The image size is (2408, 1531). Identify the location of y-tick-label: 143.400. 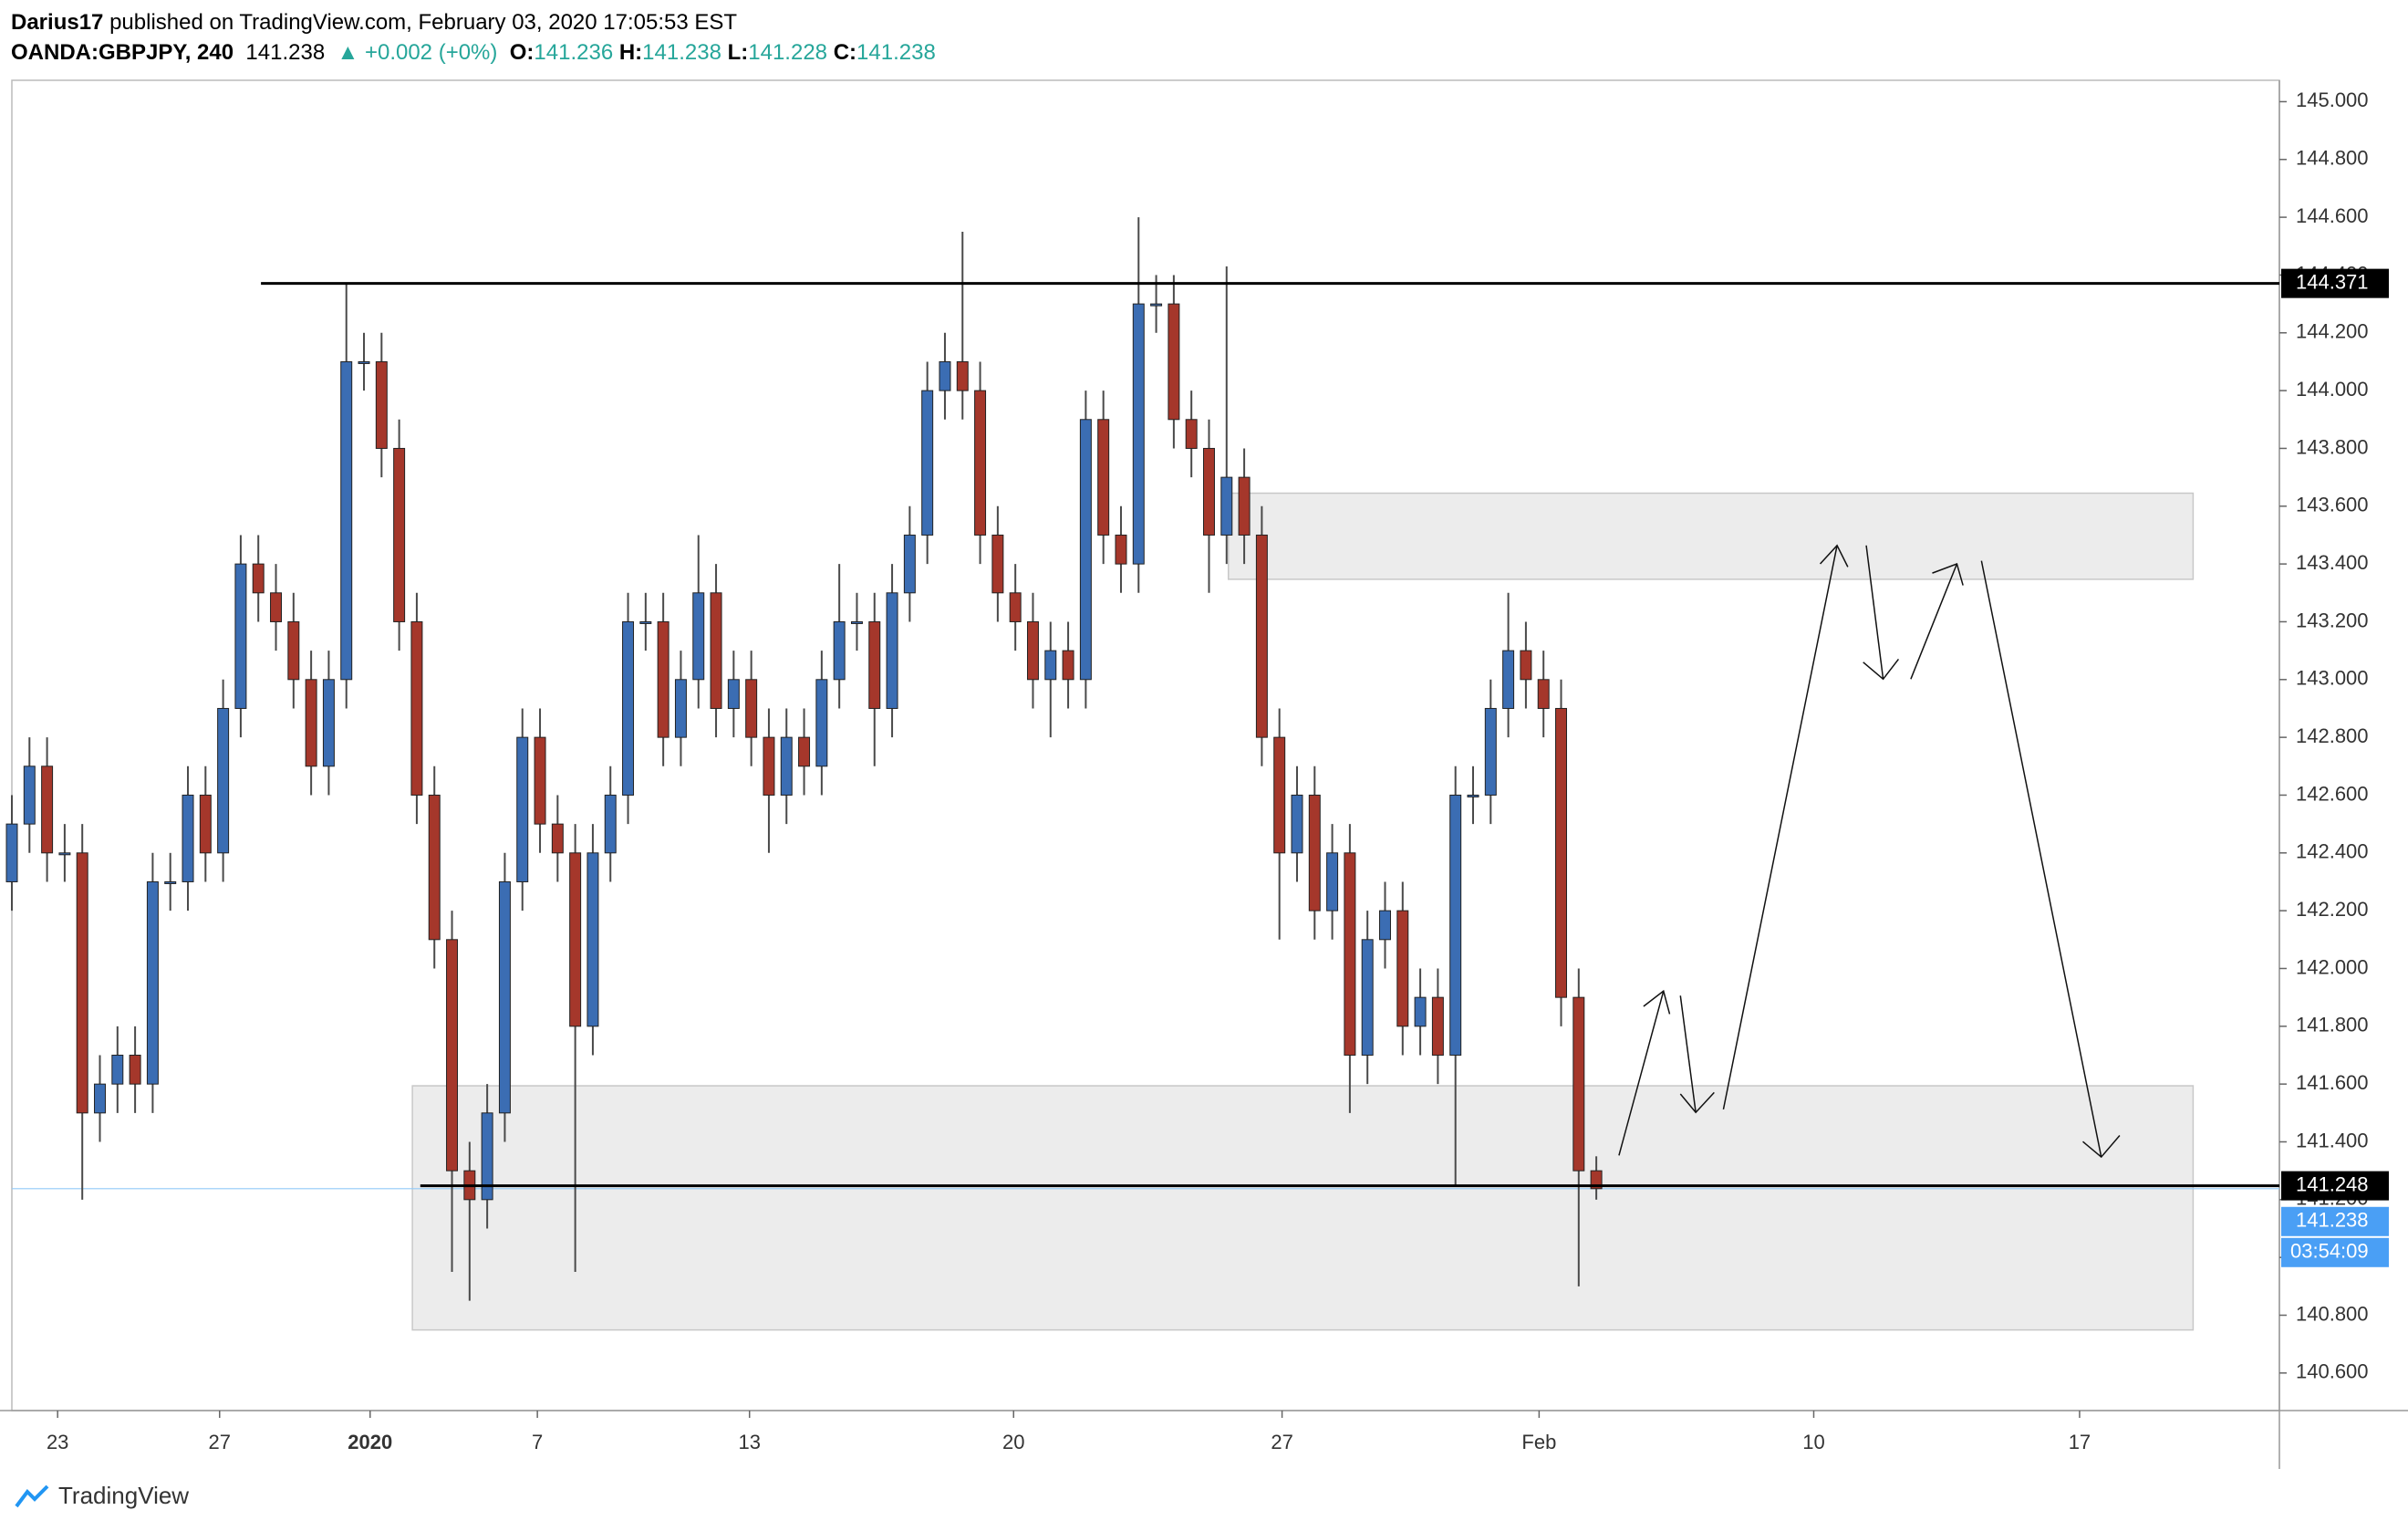
(2333, 562).